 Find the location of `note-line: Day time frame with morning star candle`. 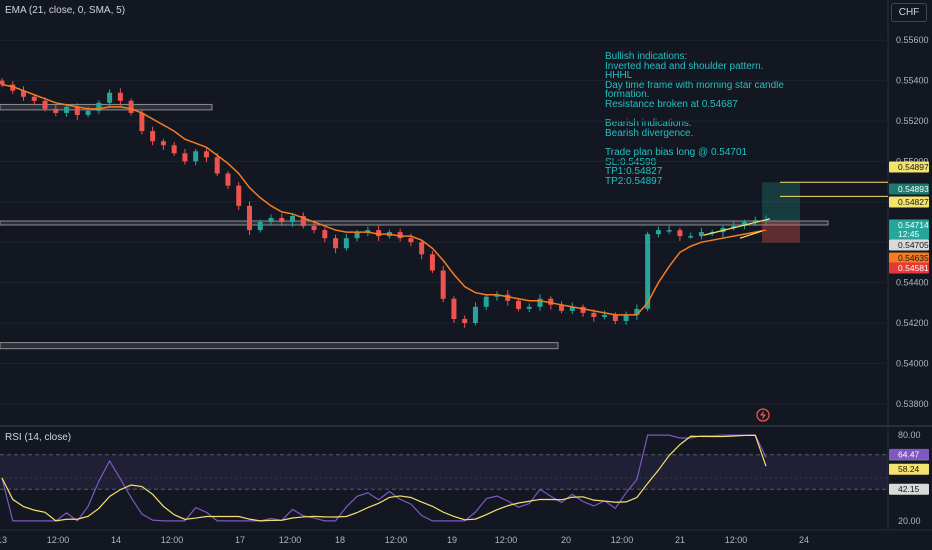

note-line: Day time frame with morning star candle is located at coordinates (694, 85).